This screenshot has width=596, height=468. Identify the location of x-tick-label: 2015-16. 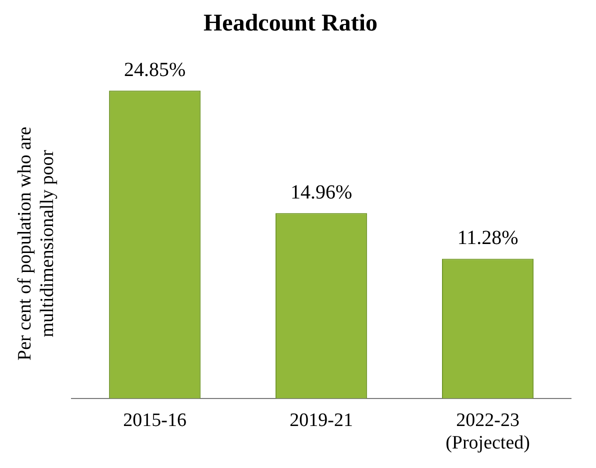
(154, 420).